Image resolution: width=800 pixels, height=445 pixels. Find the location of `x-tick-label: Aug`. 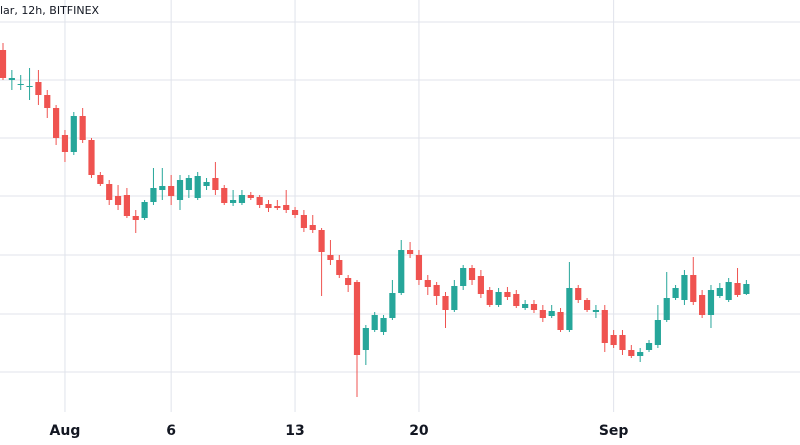

x-tick-label: Aug is located at coordinates (65, 431).